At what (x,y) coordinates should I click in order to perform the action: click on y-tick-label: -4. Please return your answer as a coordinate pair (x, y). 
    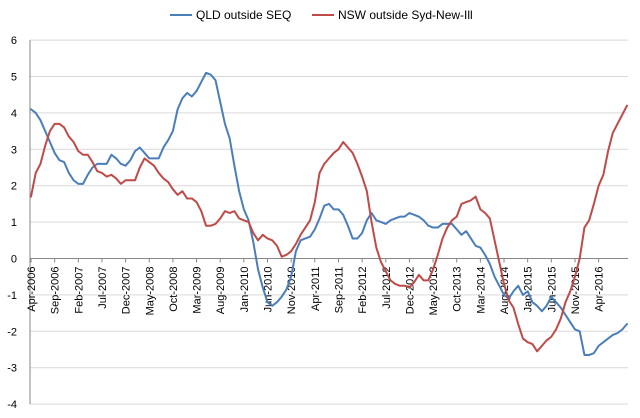
    Looking at the image, I should click on (12, 405).